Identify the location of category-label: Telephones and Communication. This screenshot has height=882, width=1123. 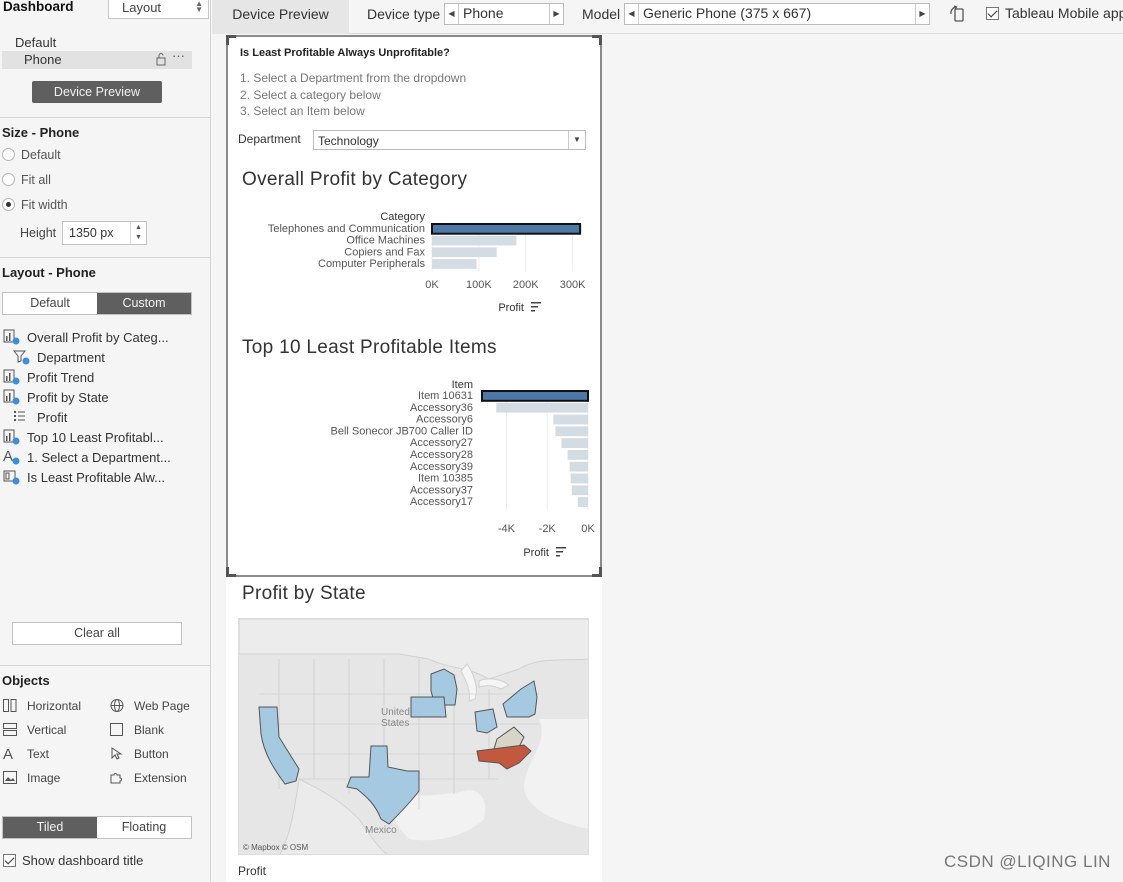
(346, 229).